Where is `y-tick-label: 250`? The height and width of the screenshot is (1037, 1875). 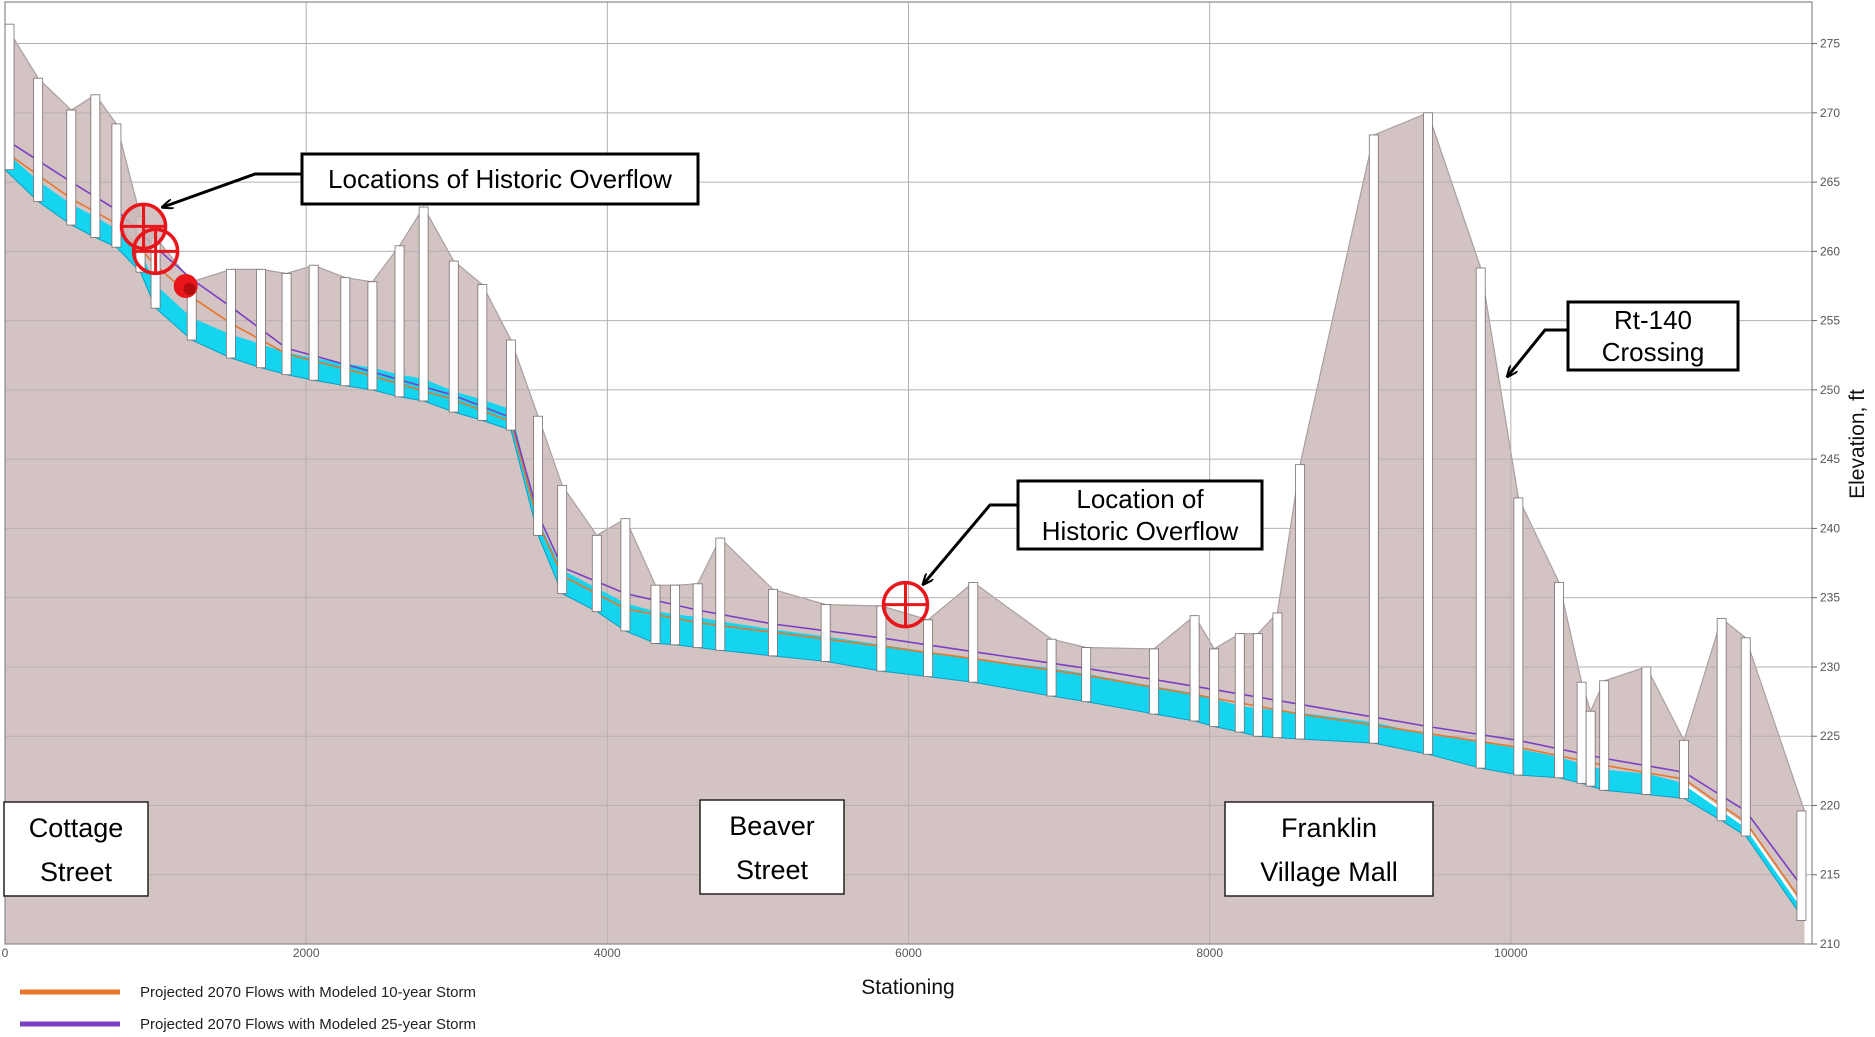 y-tick-label: 250 is located at coordinates (1830, 390).